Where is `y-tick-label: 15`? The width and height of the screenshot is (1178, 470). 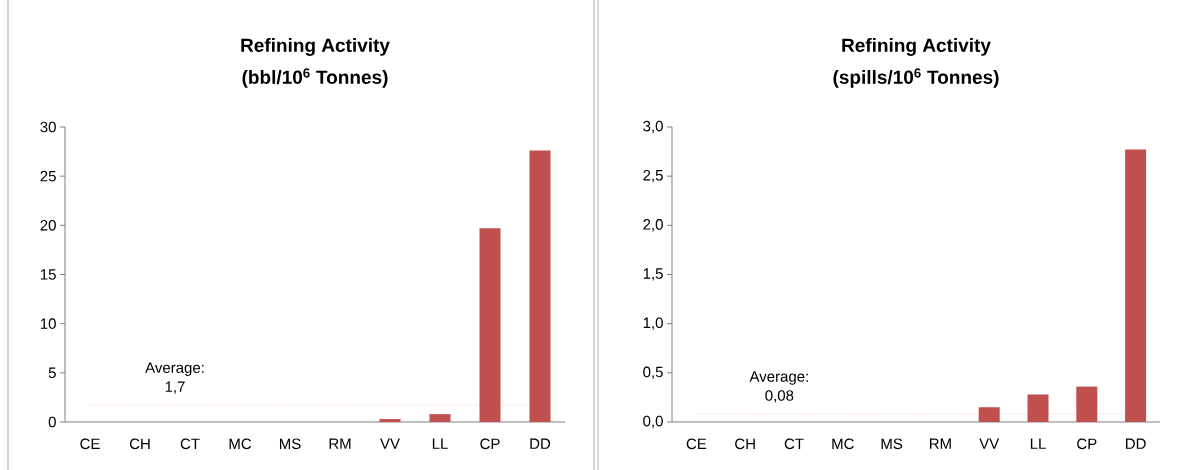
y-tick-label: 15 is located at coordinates (48, 274).